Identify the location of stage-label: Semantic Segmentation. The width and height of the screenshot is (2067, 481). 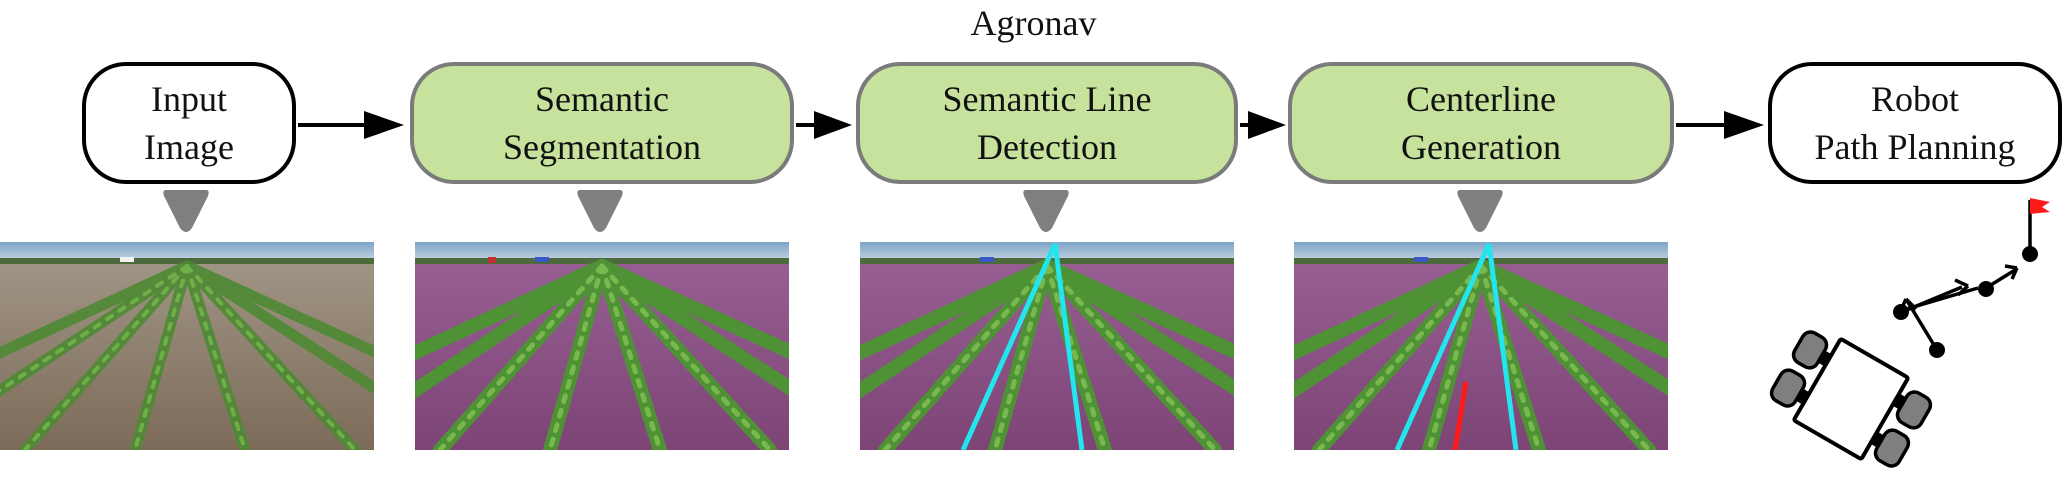
(602, 123).